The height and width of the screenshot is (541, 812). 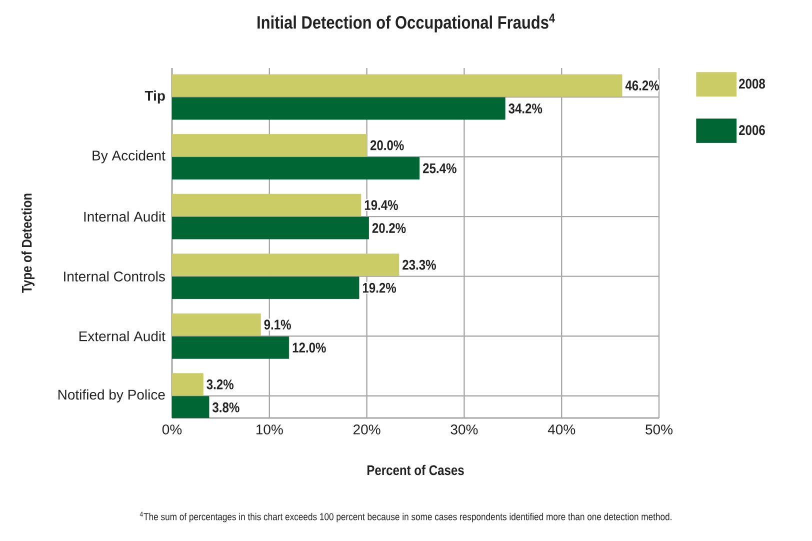 What do you see at coordinates (220, 384) in the screenshot?
I see `data-label: 3.2%` at bounding box center [220, 384].